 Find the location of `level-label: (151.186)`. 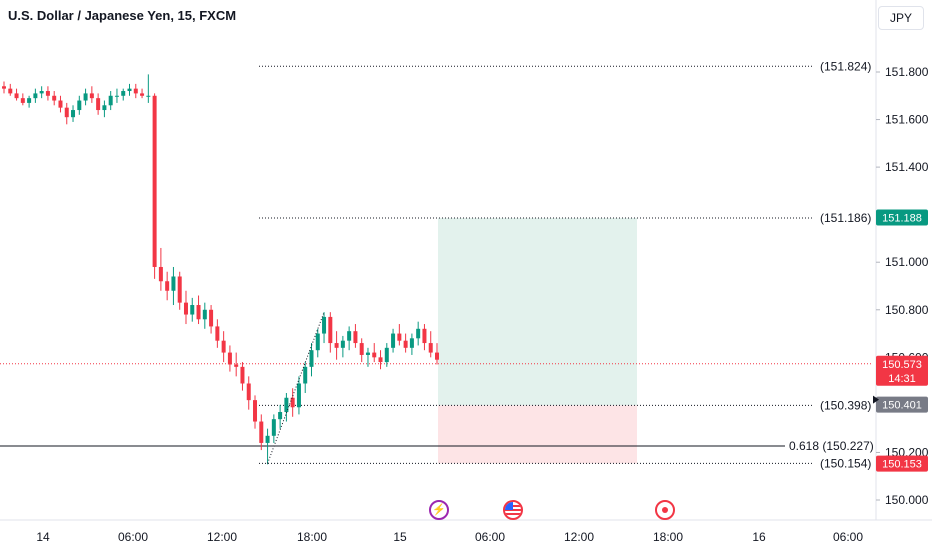

level-label: (151.186) is located at coordinates (845, 218).